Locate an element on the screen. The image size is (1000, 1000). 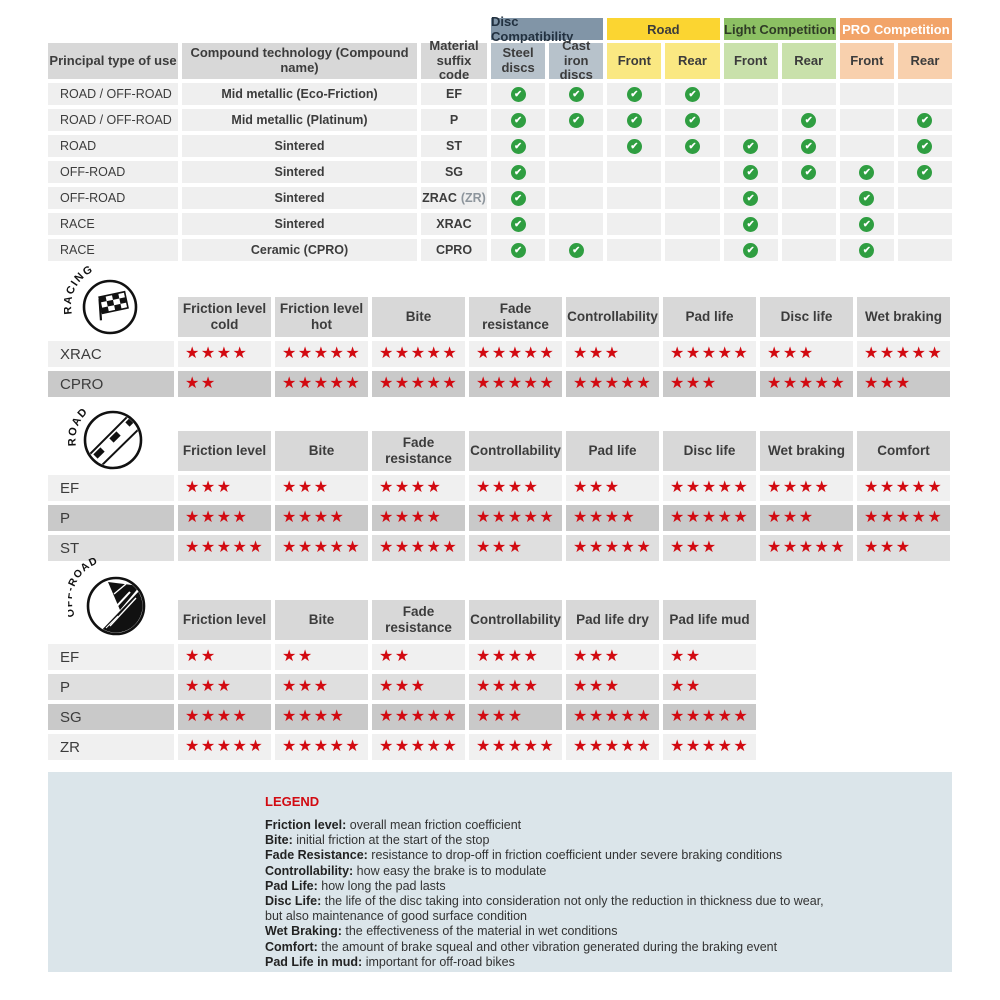
column-header-controllability: Controllability is located at coordinates (515, 620).